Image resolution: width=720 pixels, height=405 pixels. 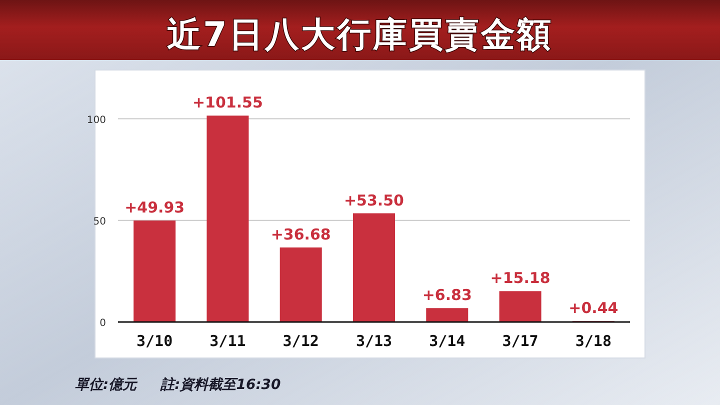 What do you see at coordinates (154, 341) in the screenshot?
I see `x-tick-label: 3/10` at bounding box center [154, 341].